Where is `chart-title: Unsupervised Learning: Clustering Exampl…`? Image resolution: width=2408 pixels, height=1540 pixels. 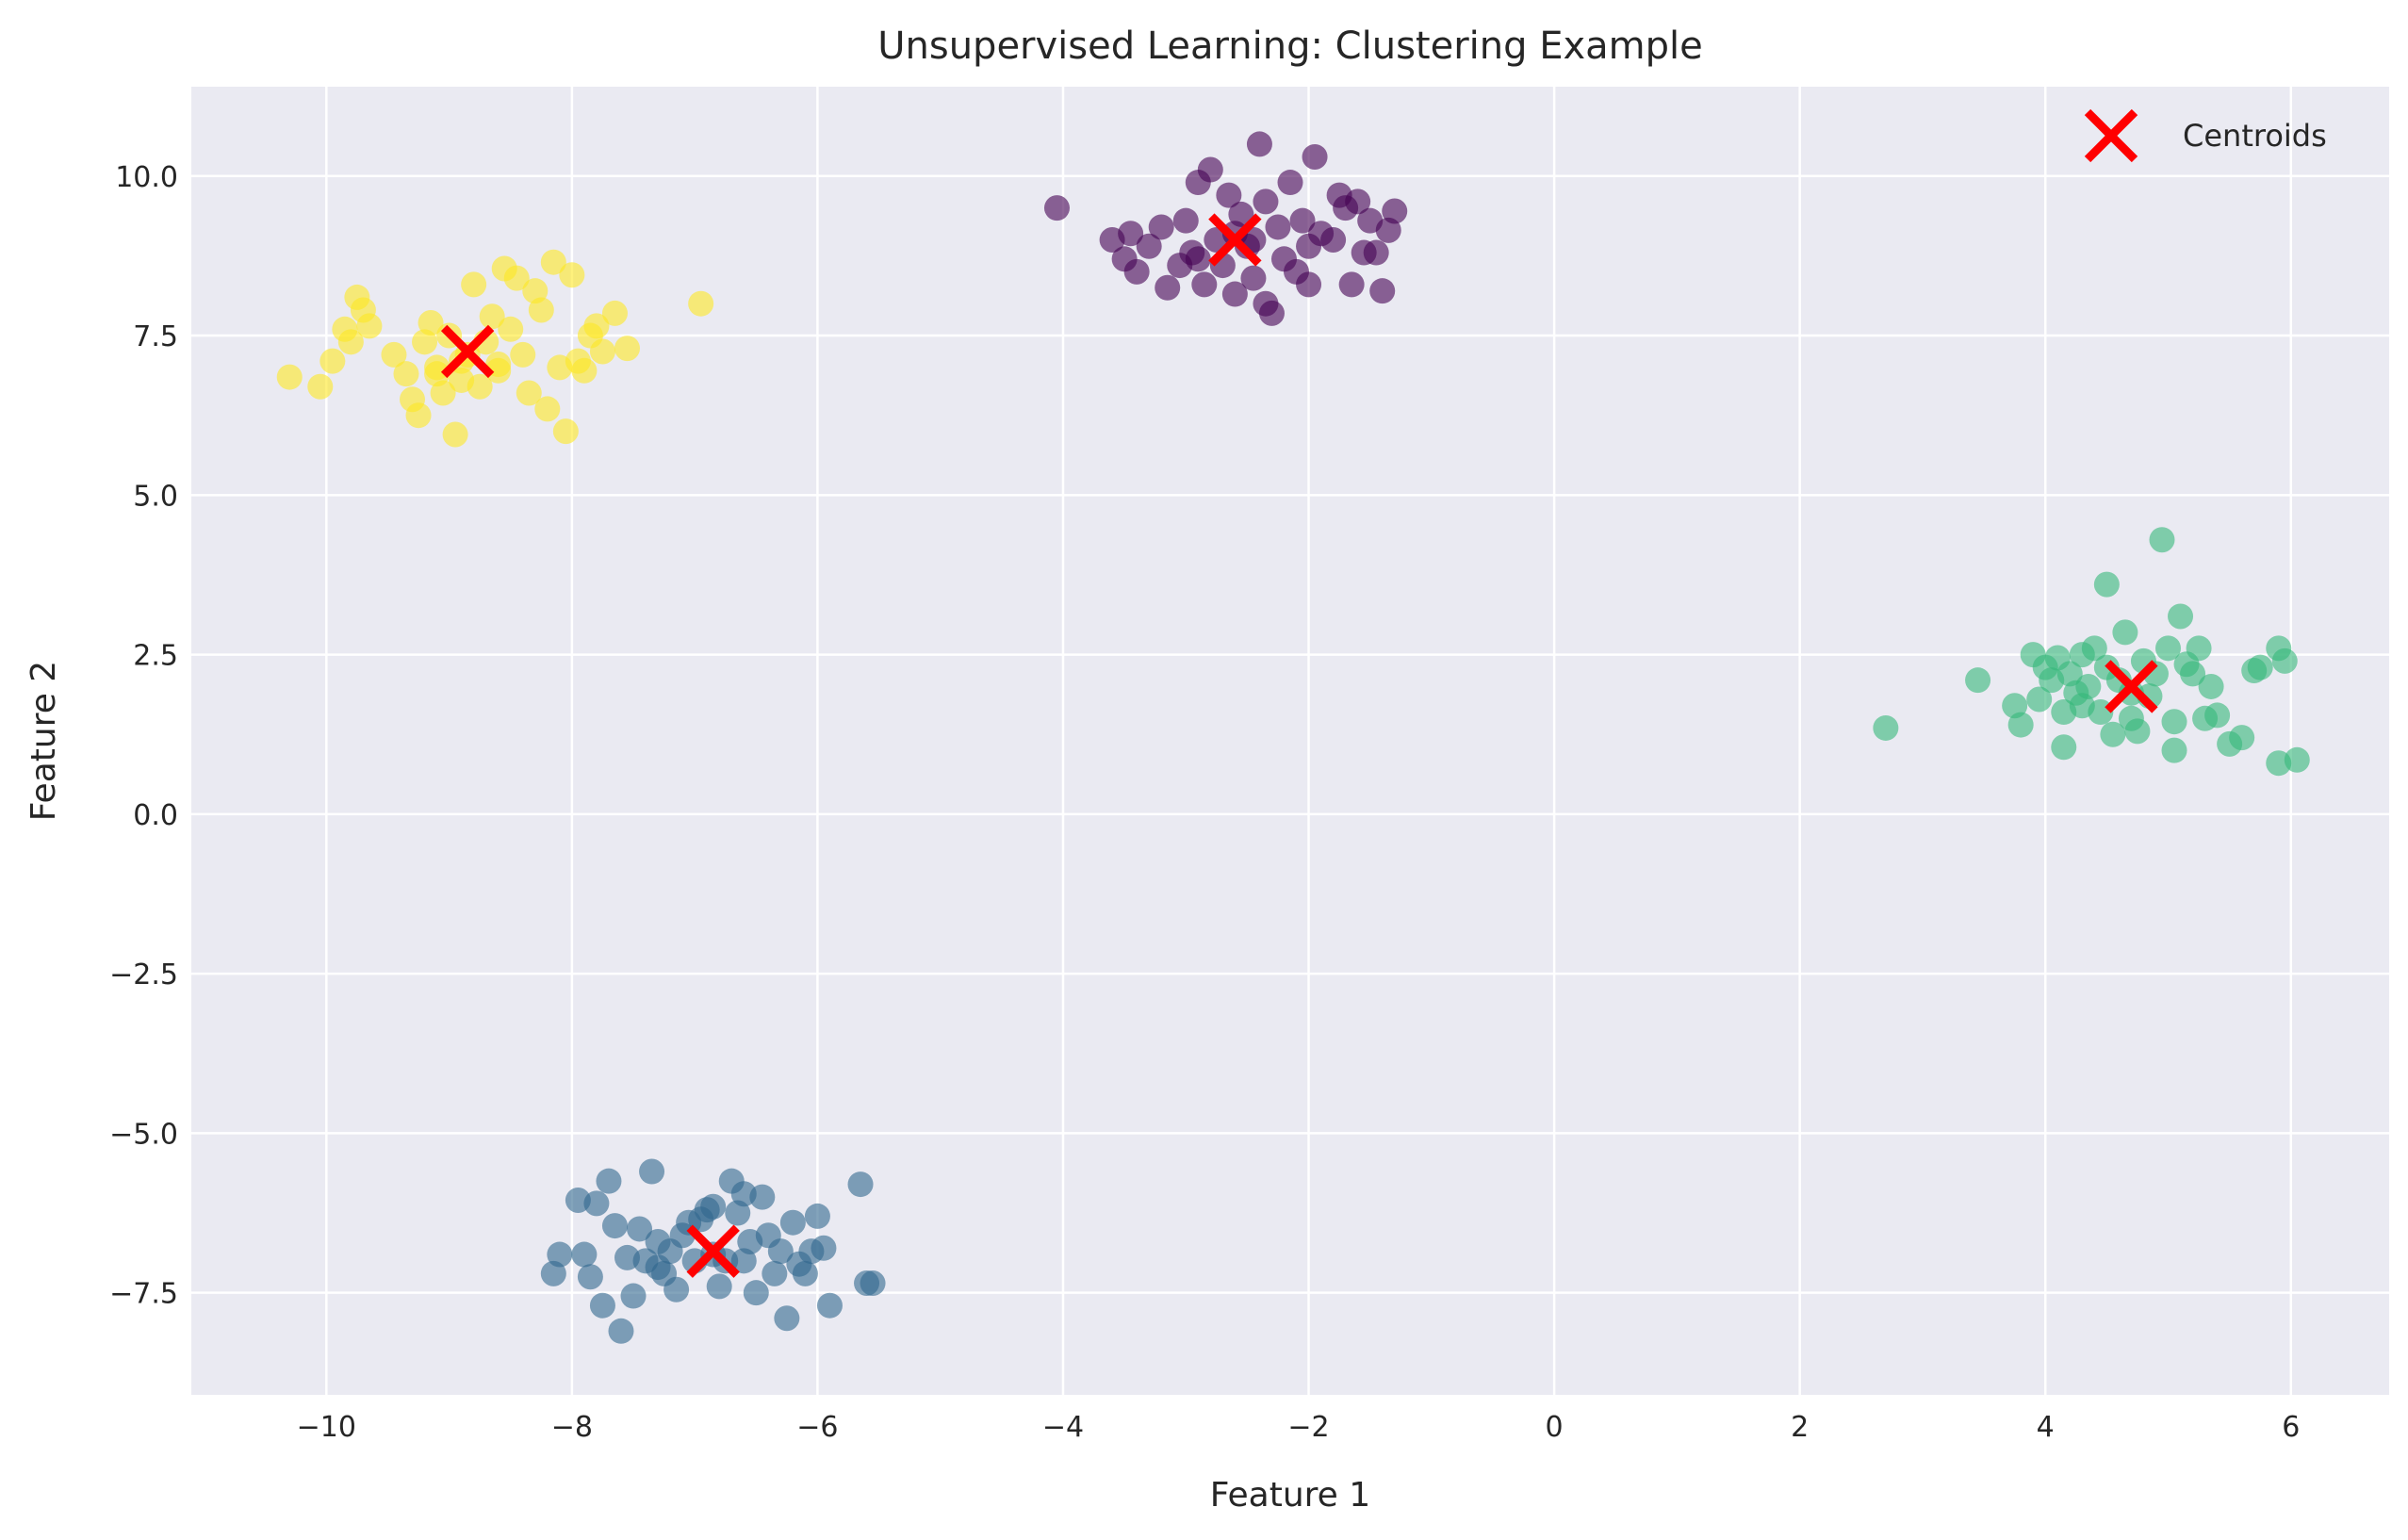
chart-title: Unsupervised Learning: Clustering Exampl… is located at coordinates (1290, 46).